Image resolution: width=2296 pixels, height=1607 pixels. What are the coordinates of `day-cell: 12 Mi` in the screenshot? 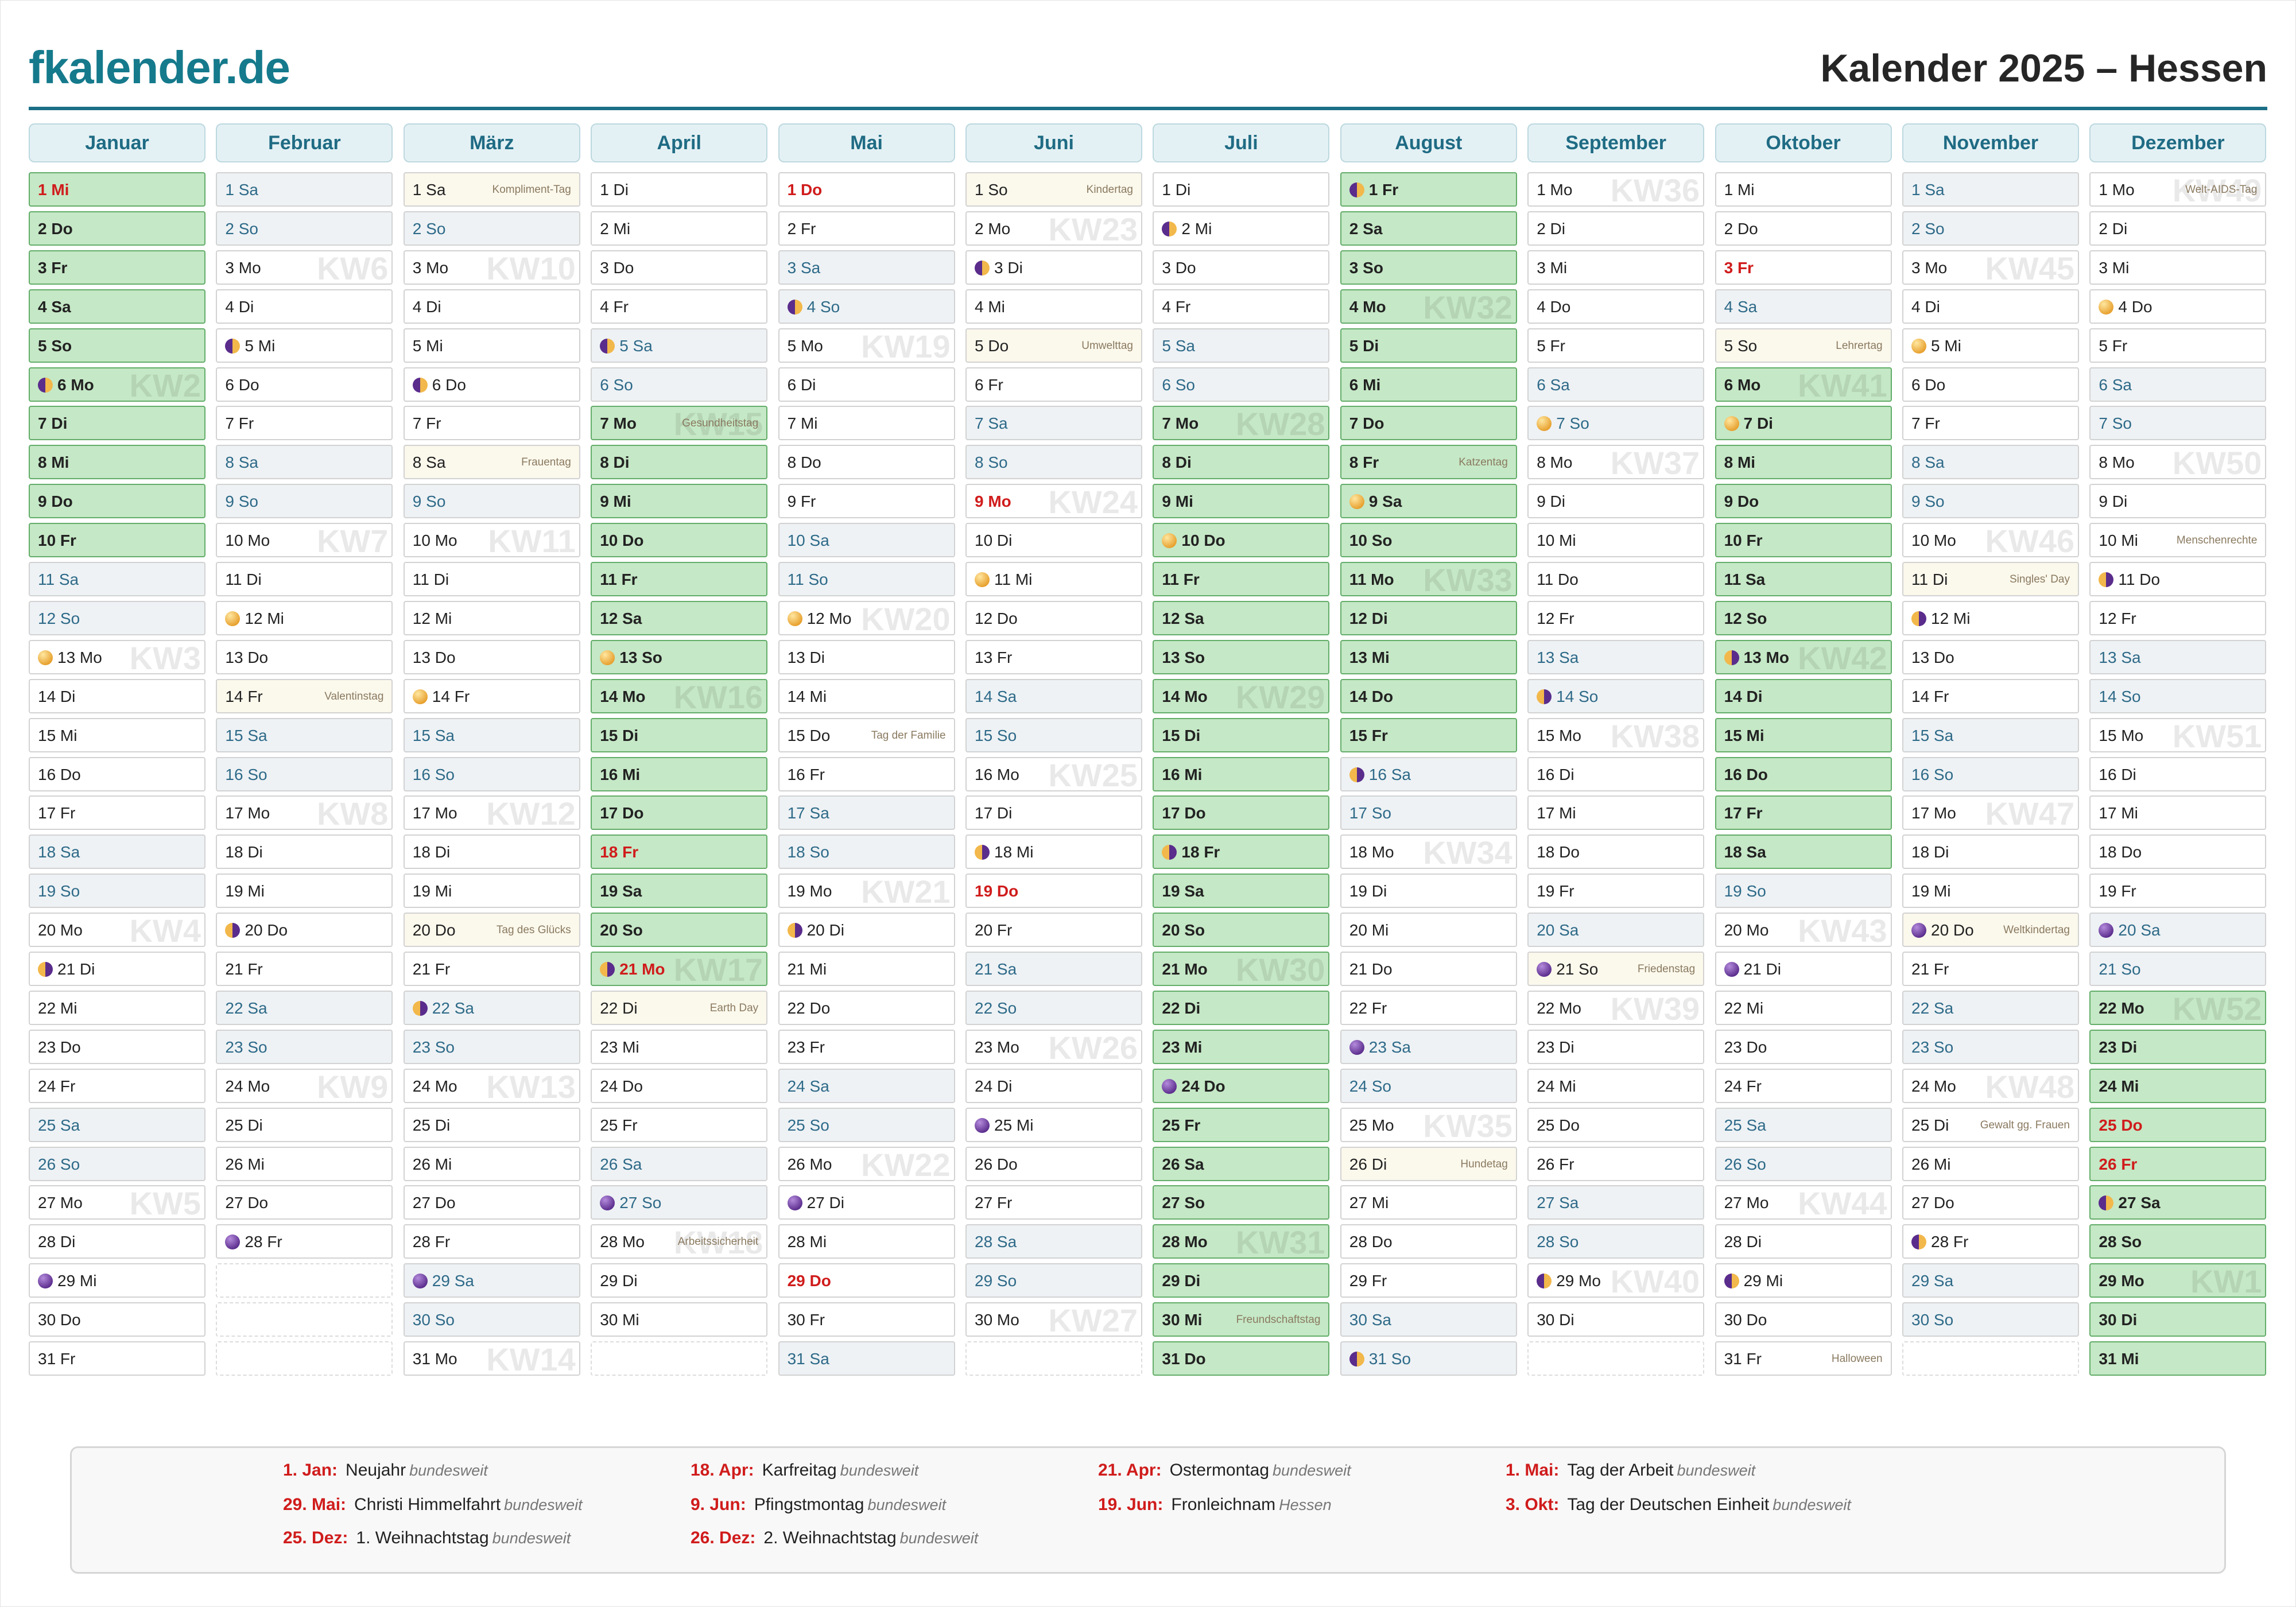 It's located at (1990, 618).